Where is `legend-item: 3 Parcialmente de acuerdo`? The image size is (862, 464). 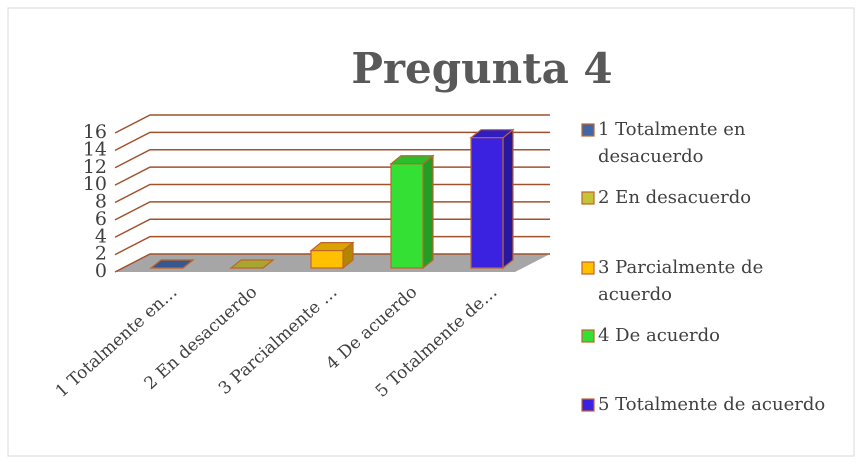
legend-item: 3 Parcialmente de acuerdo is located at coordinates (681, 281).